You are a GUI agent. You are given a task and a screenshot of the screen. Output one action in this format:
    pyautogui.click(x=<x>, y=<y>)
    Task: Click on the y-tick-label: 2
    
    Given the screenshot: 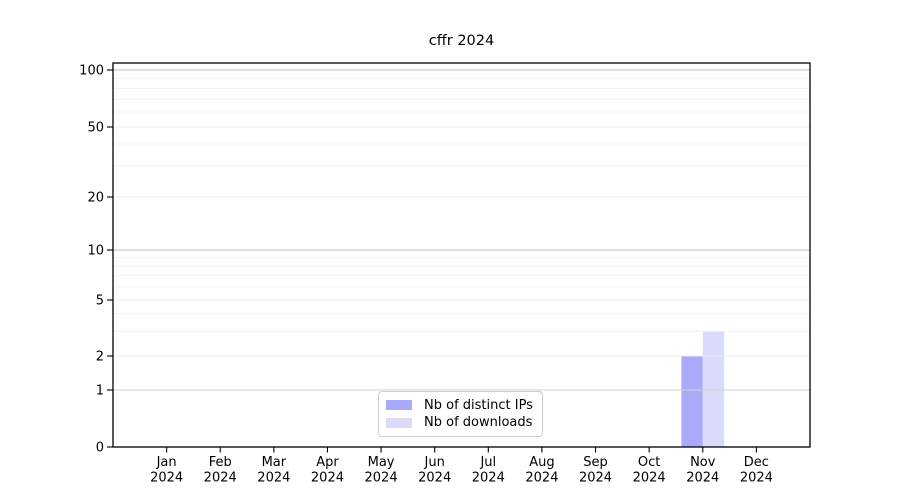 What is the action you would take?
    pyautogui.click(x=100, y=357)
    